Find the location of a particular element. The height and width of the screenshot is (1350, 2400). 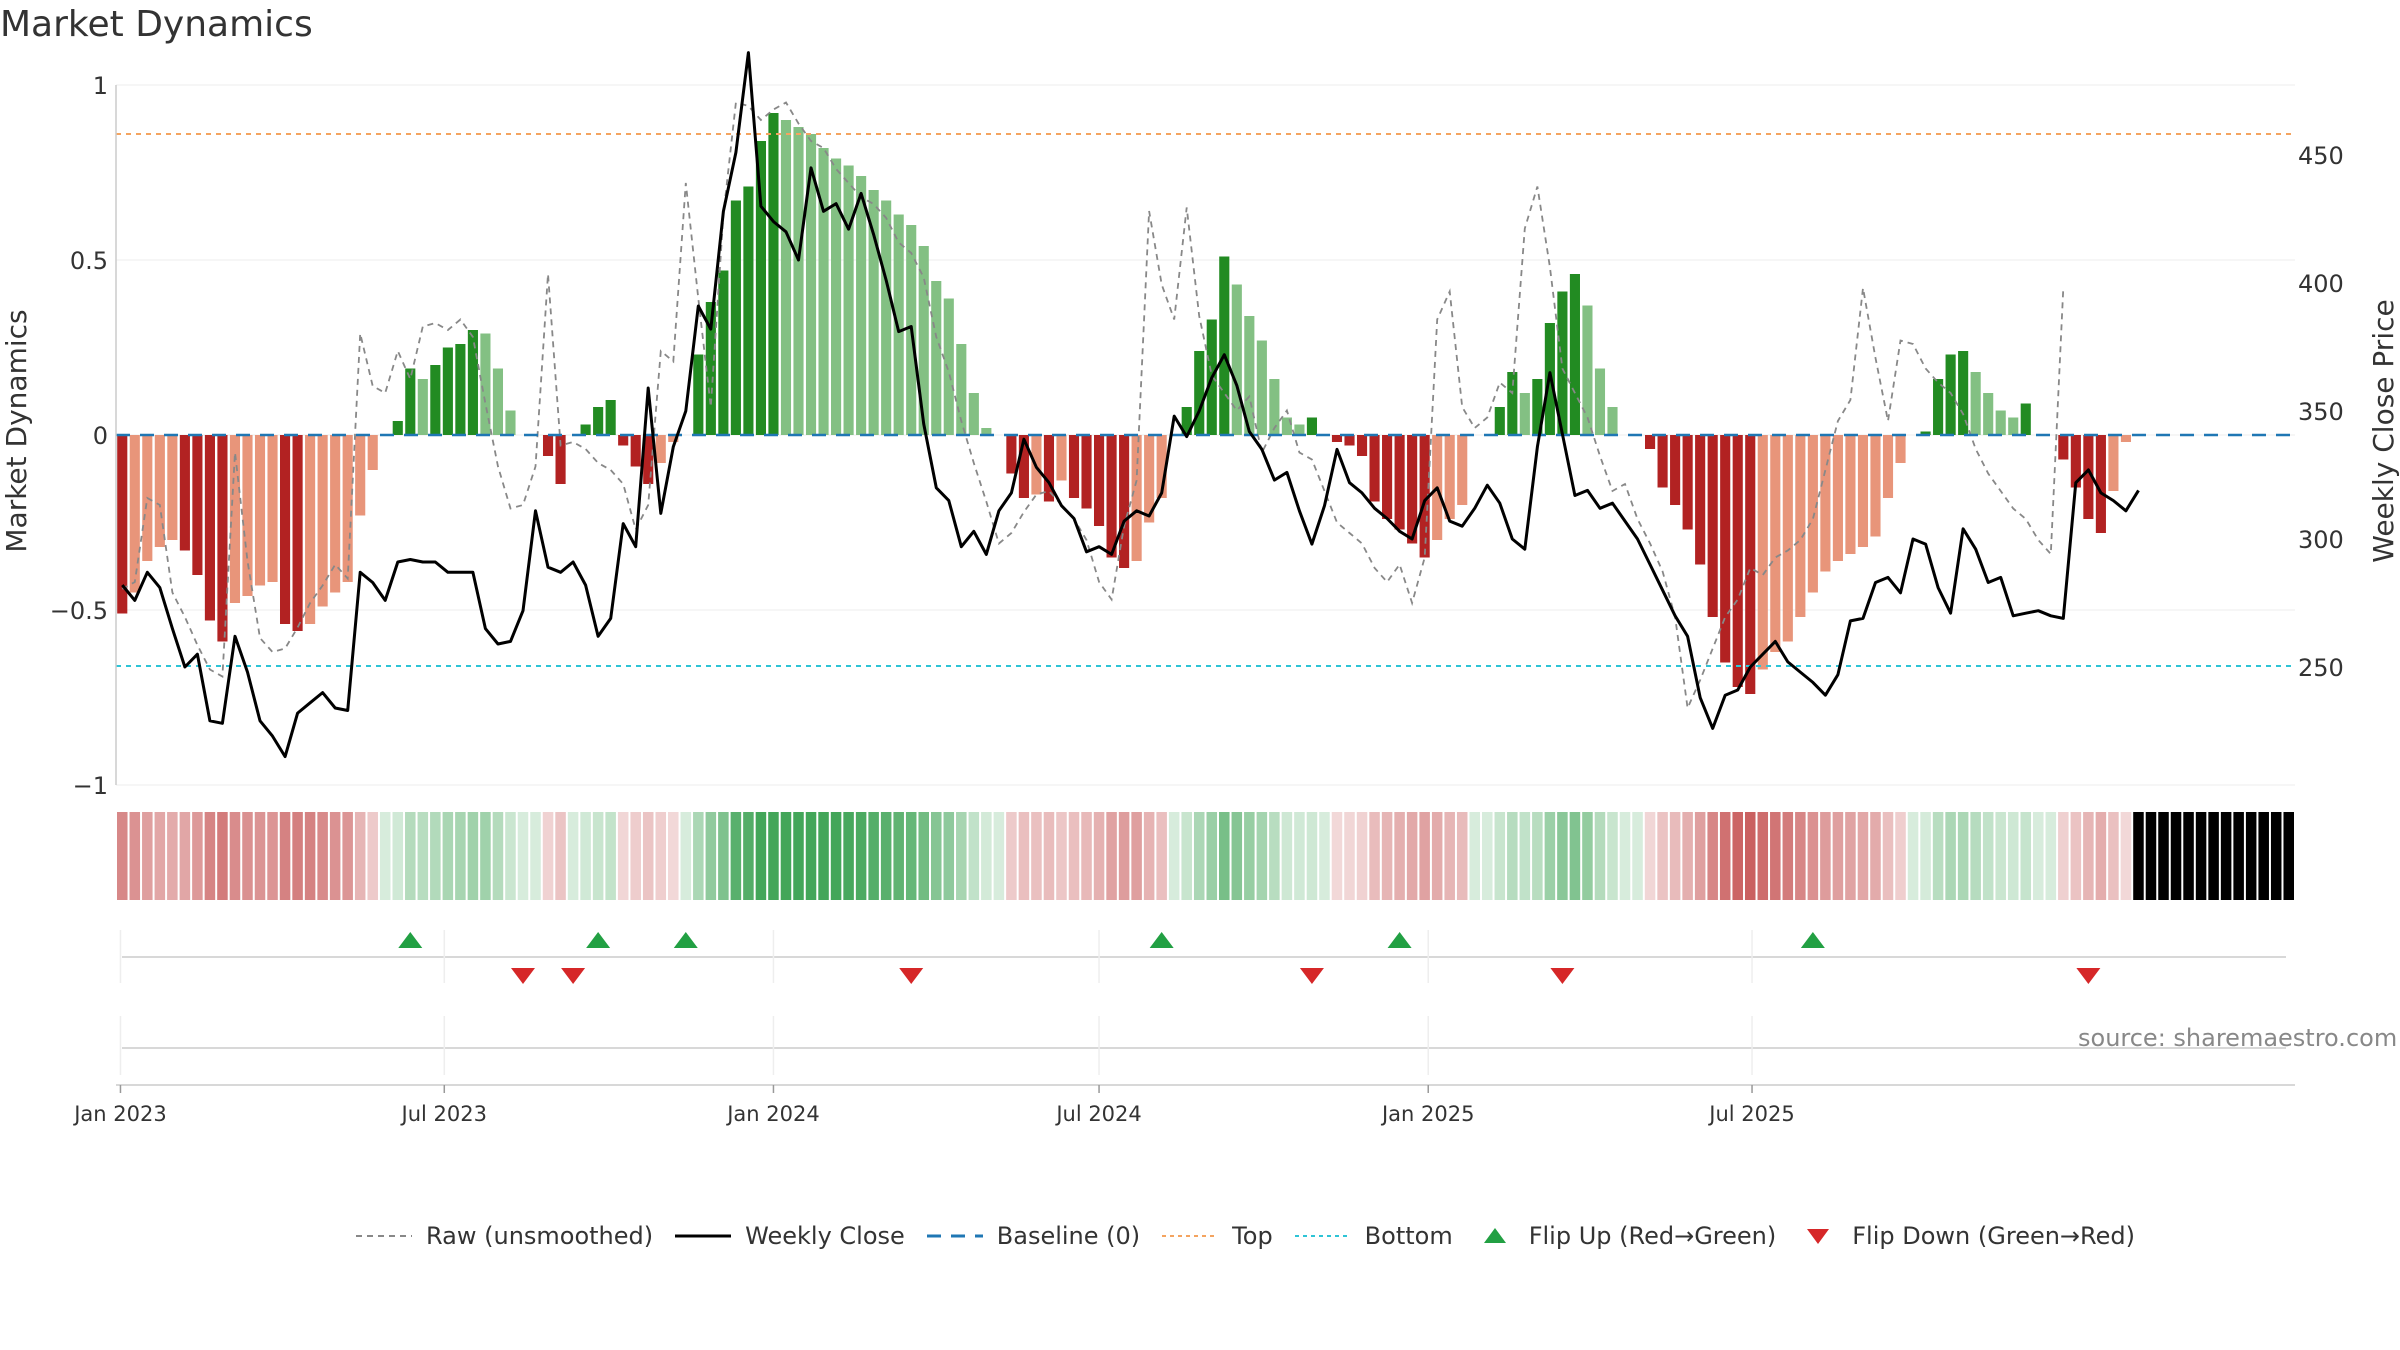

x-tick-label: Jan 2023 is located at coordinates (119, 1114).